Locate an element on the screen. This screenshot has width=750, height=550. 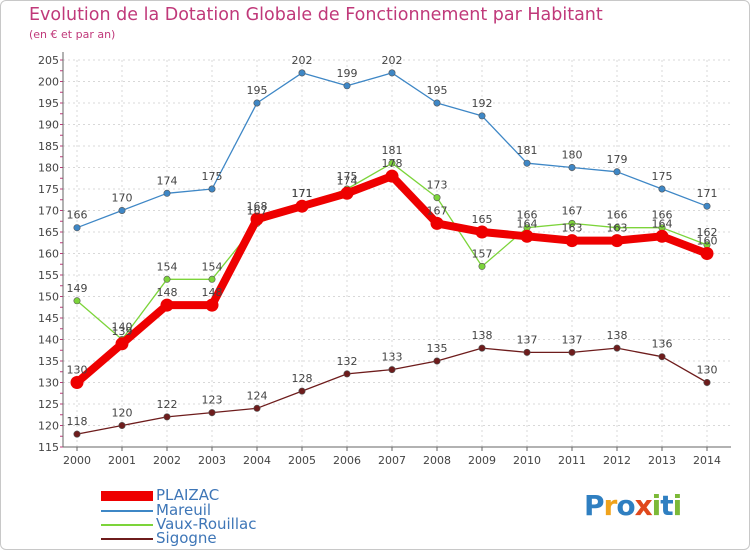
data-label-sigogne: 120 is located at coordinates (122, 413).